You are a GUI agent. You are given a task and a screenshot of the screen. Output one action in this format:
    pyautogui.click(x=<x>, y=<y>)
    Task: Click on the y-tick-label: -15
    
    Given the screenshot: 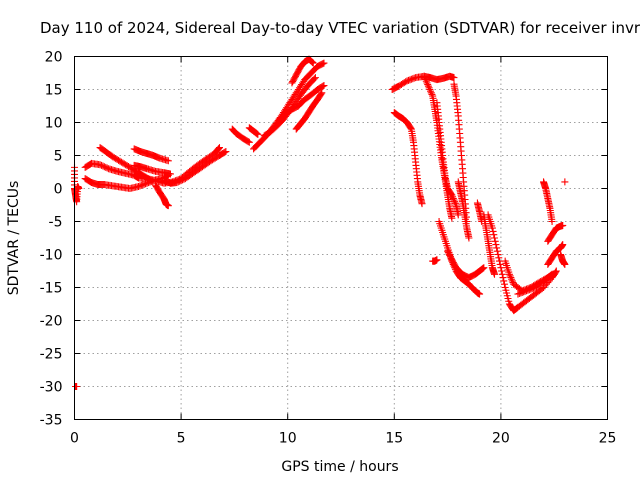 What is the action you would take?
    pyautogui.click(x=51, y=289)
    